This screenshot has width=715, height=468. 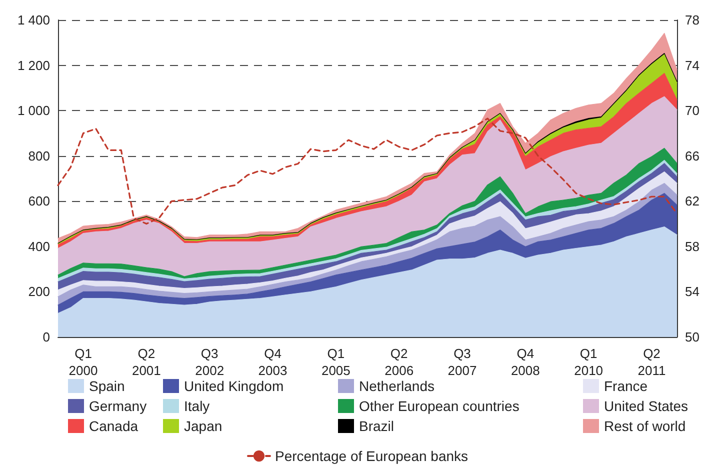 I want to click on legend-label: Percentage of European banks, so click(x=371, y=456).